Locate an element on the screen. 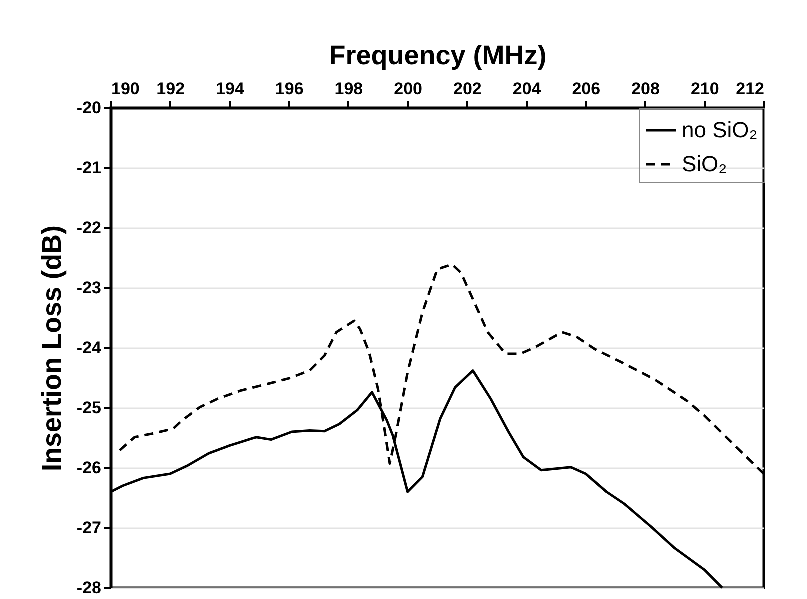 The height and width of the screenshot is (599, 807). x-tick-label: 202 is located at coordinates (467, 89).